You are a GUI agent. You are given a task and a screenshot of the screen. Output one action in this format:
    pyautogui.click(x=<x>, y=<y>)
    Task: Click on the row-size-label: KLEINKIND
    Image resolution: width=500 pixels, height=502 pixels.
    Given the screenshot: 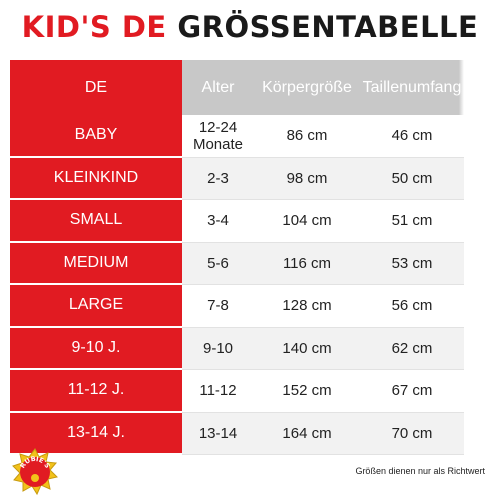 What is the action you would take?
    pyautogui.click(x=96, y=178)
    